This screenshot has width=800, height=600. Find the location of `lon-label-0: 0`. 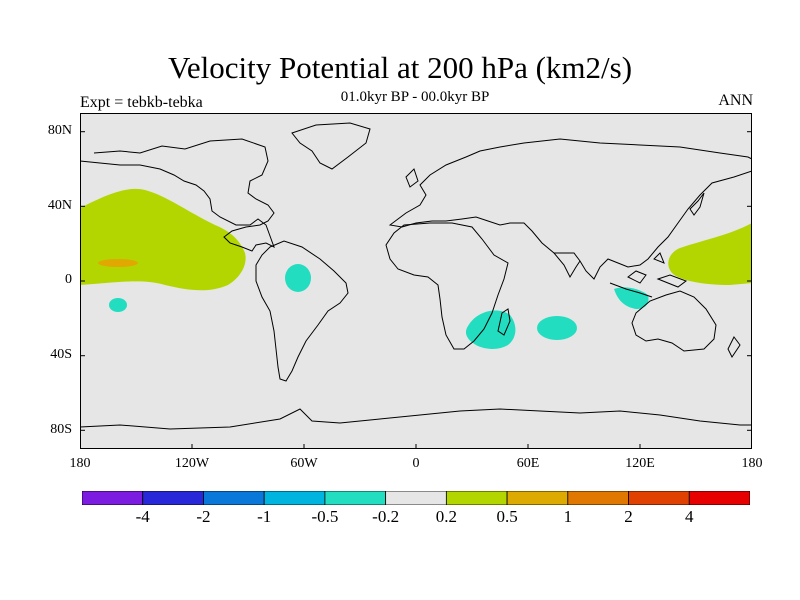

lon-label-0: 0 is located at coordinates (416, 463).